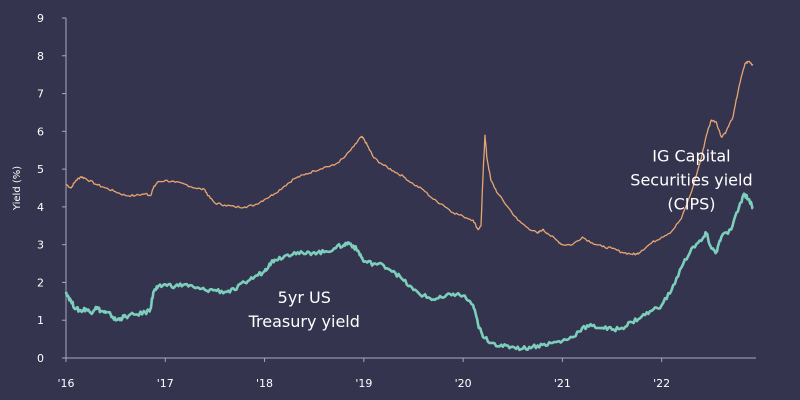 The width and height of the screenshot is (800, 400). What do you see at coordinates (691, 180) in the screenshot?
I see `cips-label: Securities yield` at bounding box center [691, 180].